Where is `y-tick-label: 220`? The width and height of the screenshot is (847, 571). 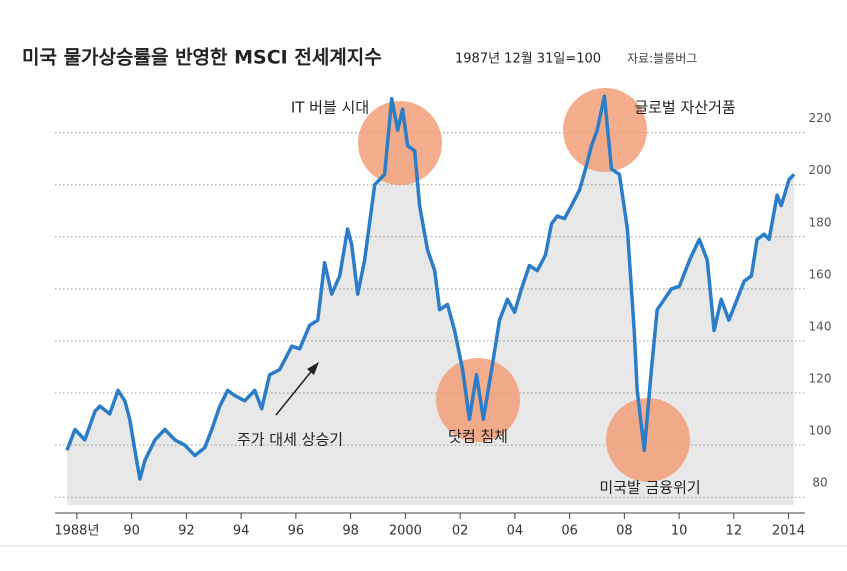 y-tick-label: 220 is located at coordinates (820, 118).